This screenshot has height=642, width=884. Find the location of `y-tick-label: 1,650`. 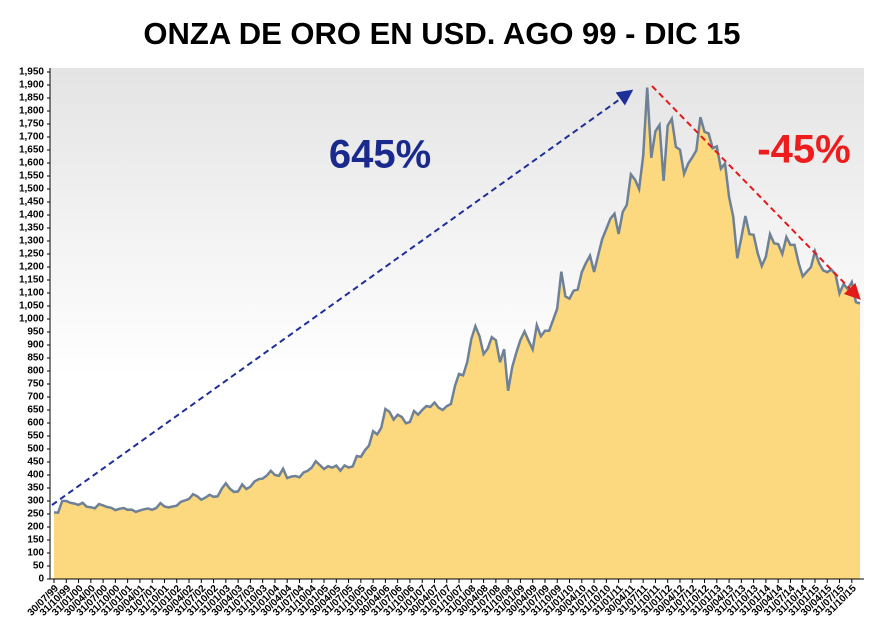

y-tick-label: 1,650 is located at coordinates (31, 150).